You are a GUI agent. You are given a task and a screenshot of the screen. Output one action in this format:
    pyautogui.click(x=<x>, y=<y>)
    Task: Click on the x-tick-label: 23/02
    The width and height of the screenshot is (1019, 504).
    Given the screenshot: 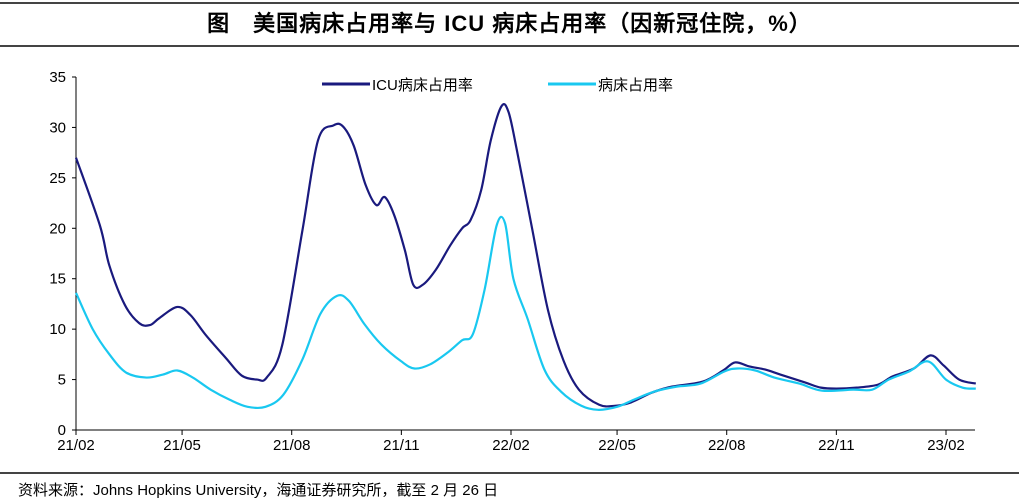 What is the action you would take?
    pyautogui.click(x=946, y=445)
    